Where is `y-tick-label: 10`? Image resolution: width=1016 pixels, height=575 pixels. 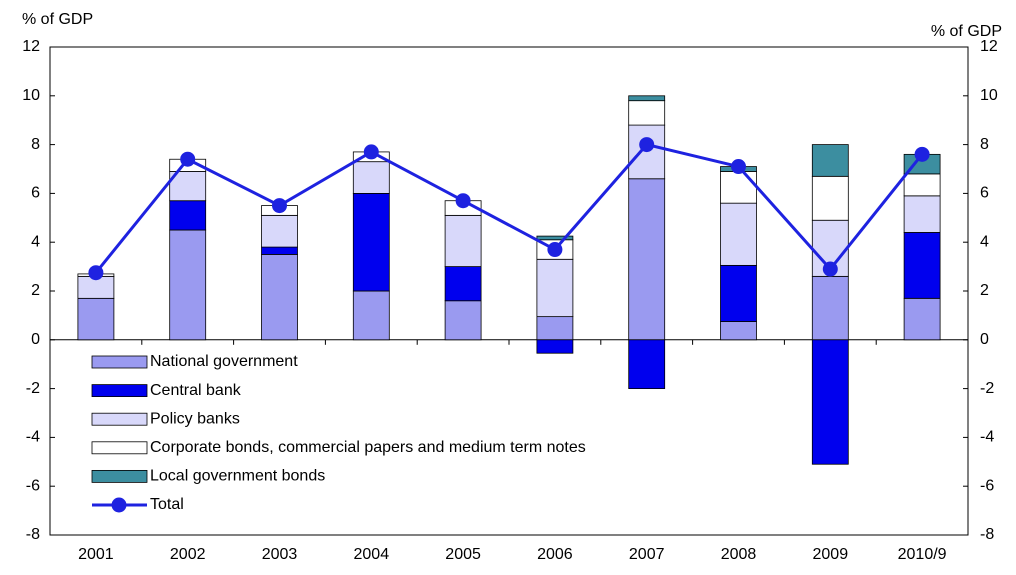
y-tick-label: 10 is located at coordinates (31, 95).